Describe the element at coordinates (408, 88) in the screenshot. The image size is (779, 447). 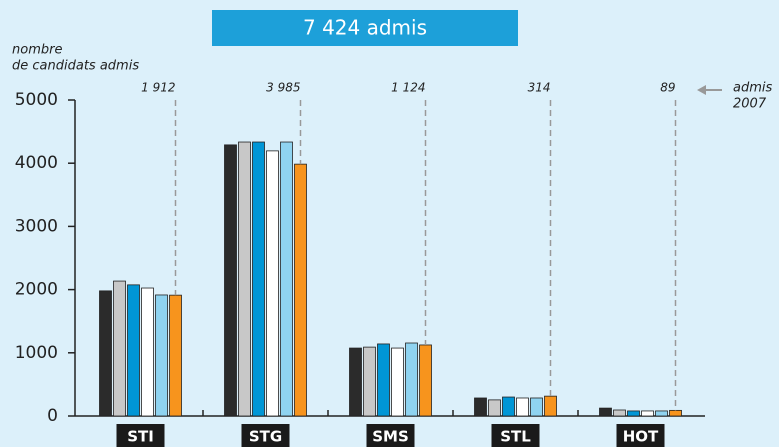
I see `value-label: 1 124` at that location.